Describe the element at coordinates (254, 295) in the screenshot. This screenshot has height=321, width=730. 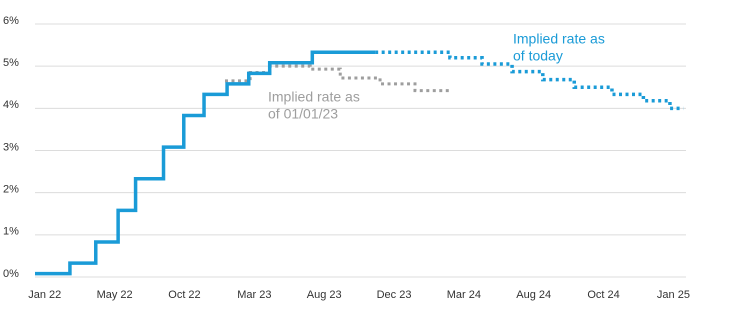
I see `x-tick-label: Mar 23` at that location.